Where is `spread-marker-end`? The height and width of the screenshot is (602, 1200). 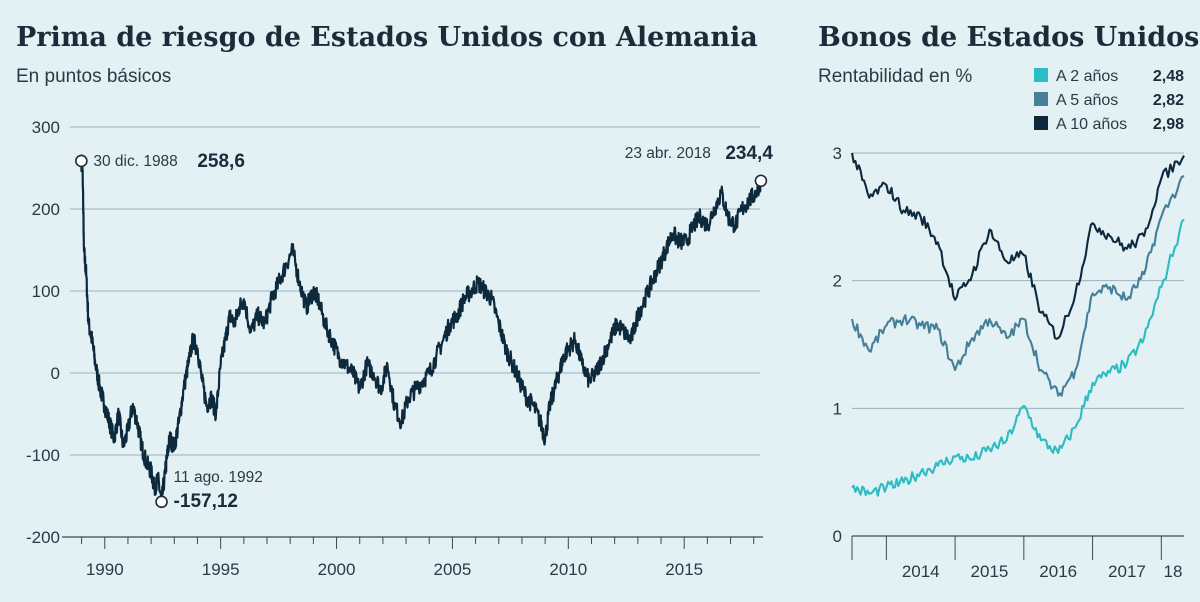
spread-marker-end is located at coordinates (761, 181).